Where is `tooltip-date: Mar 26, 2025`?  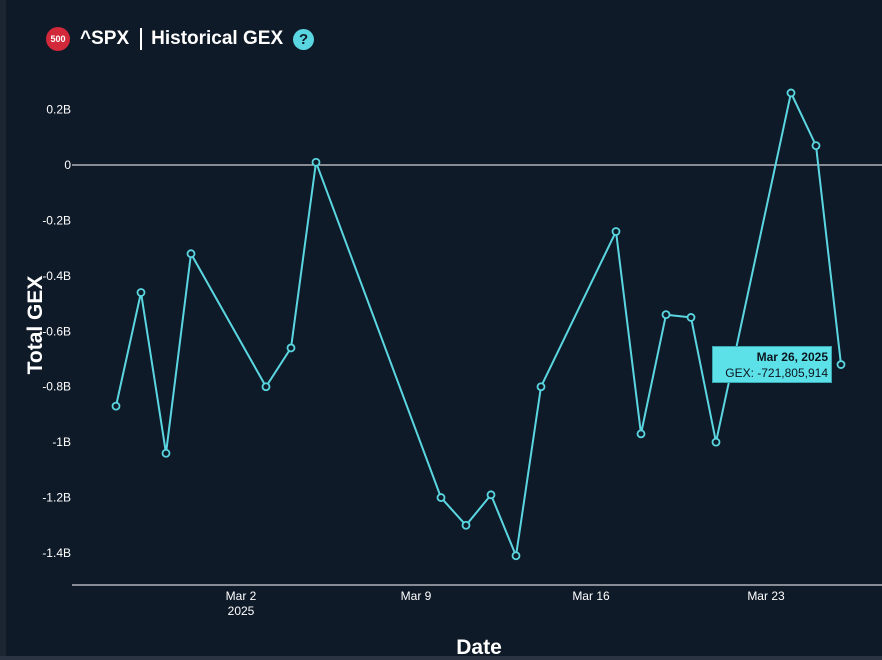
tooltip-date: Mar 26, 2025 is located at coordinates (792, 357).